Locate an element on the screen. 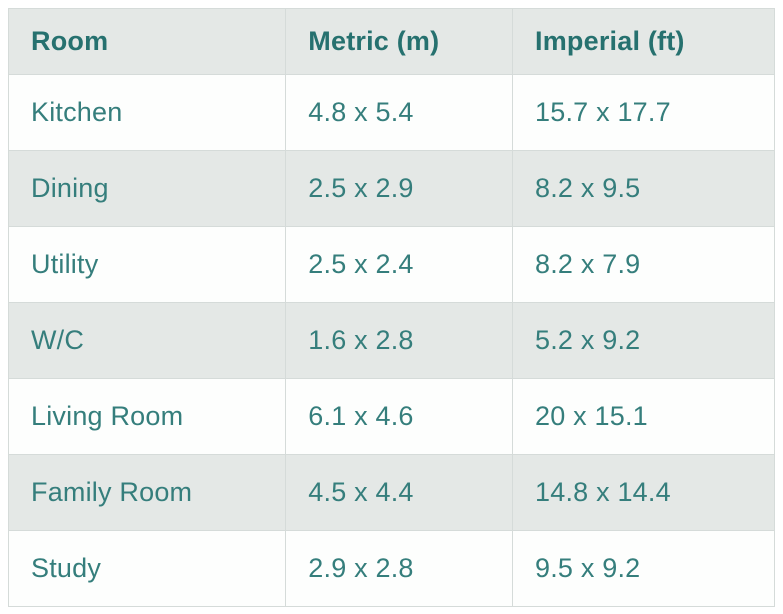 The height and width of the screenshot is (614, 783). header-row: Room Metric (m) Imperial (ft) is located at coordinates (391, 41).